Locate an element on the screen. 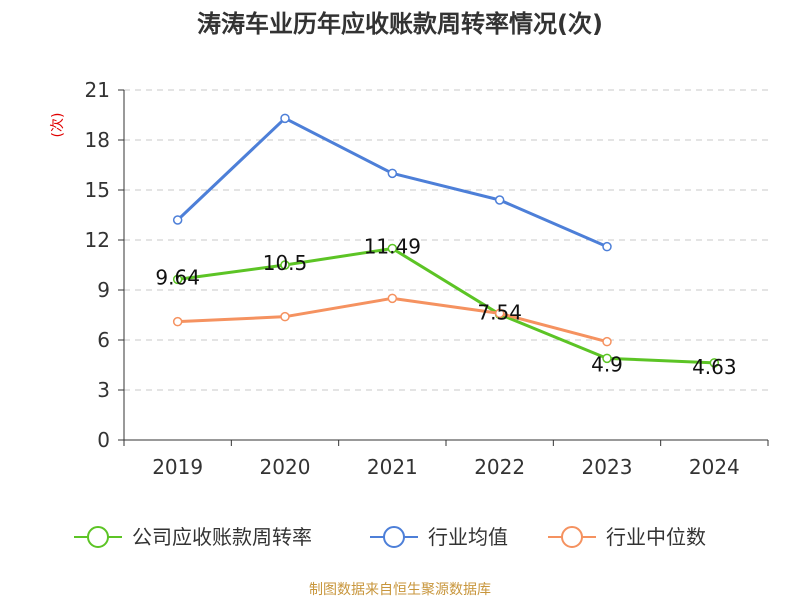 The width and height of the screenshot is (800, 600). source-note: 制图数据来自恒生聚源数据库 is located at coordinates (400, 590).